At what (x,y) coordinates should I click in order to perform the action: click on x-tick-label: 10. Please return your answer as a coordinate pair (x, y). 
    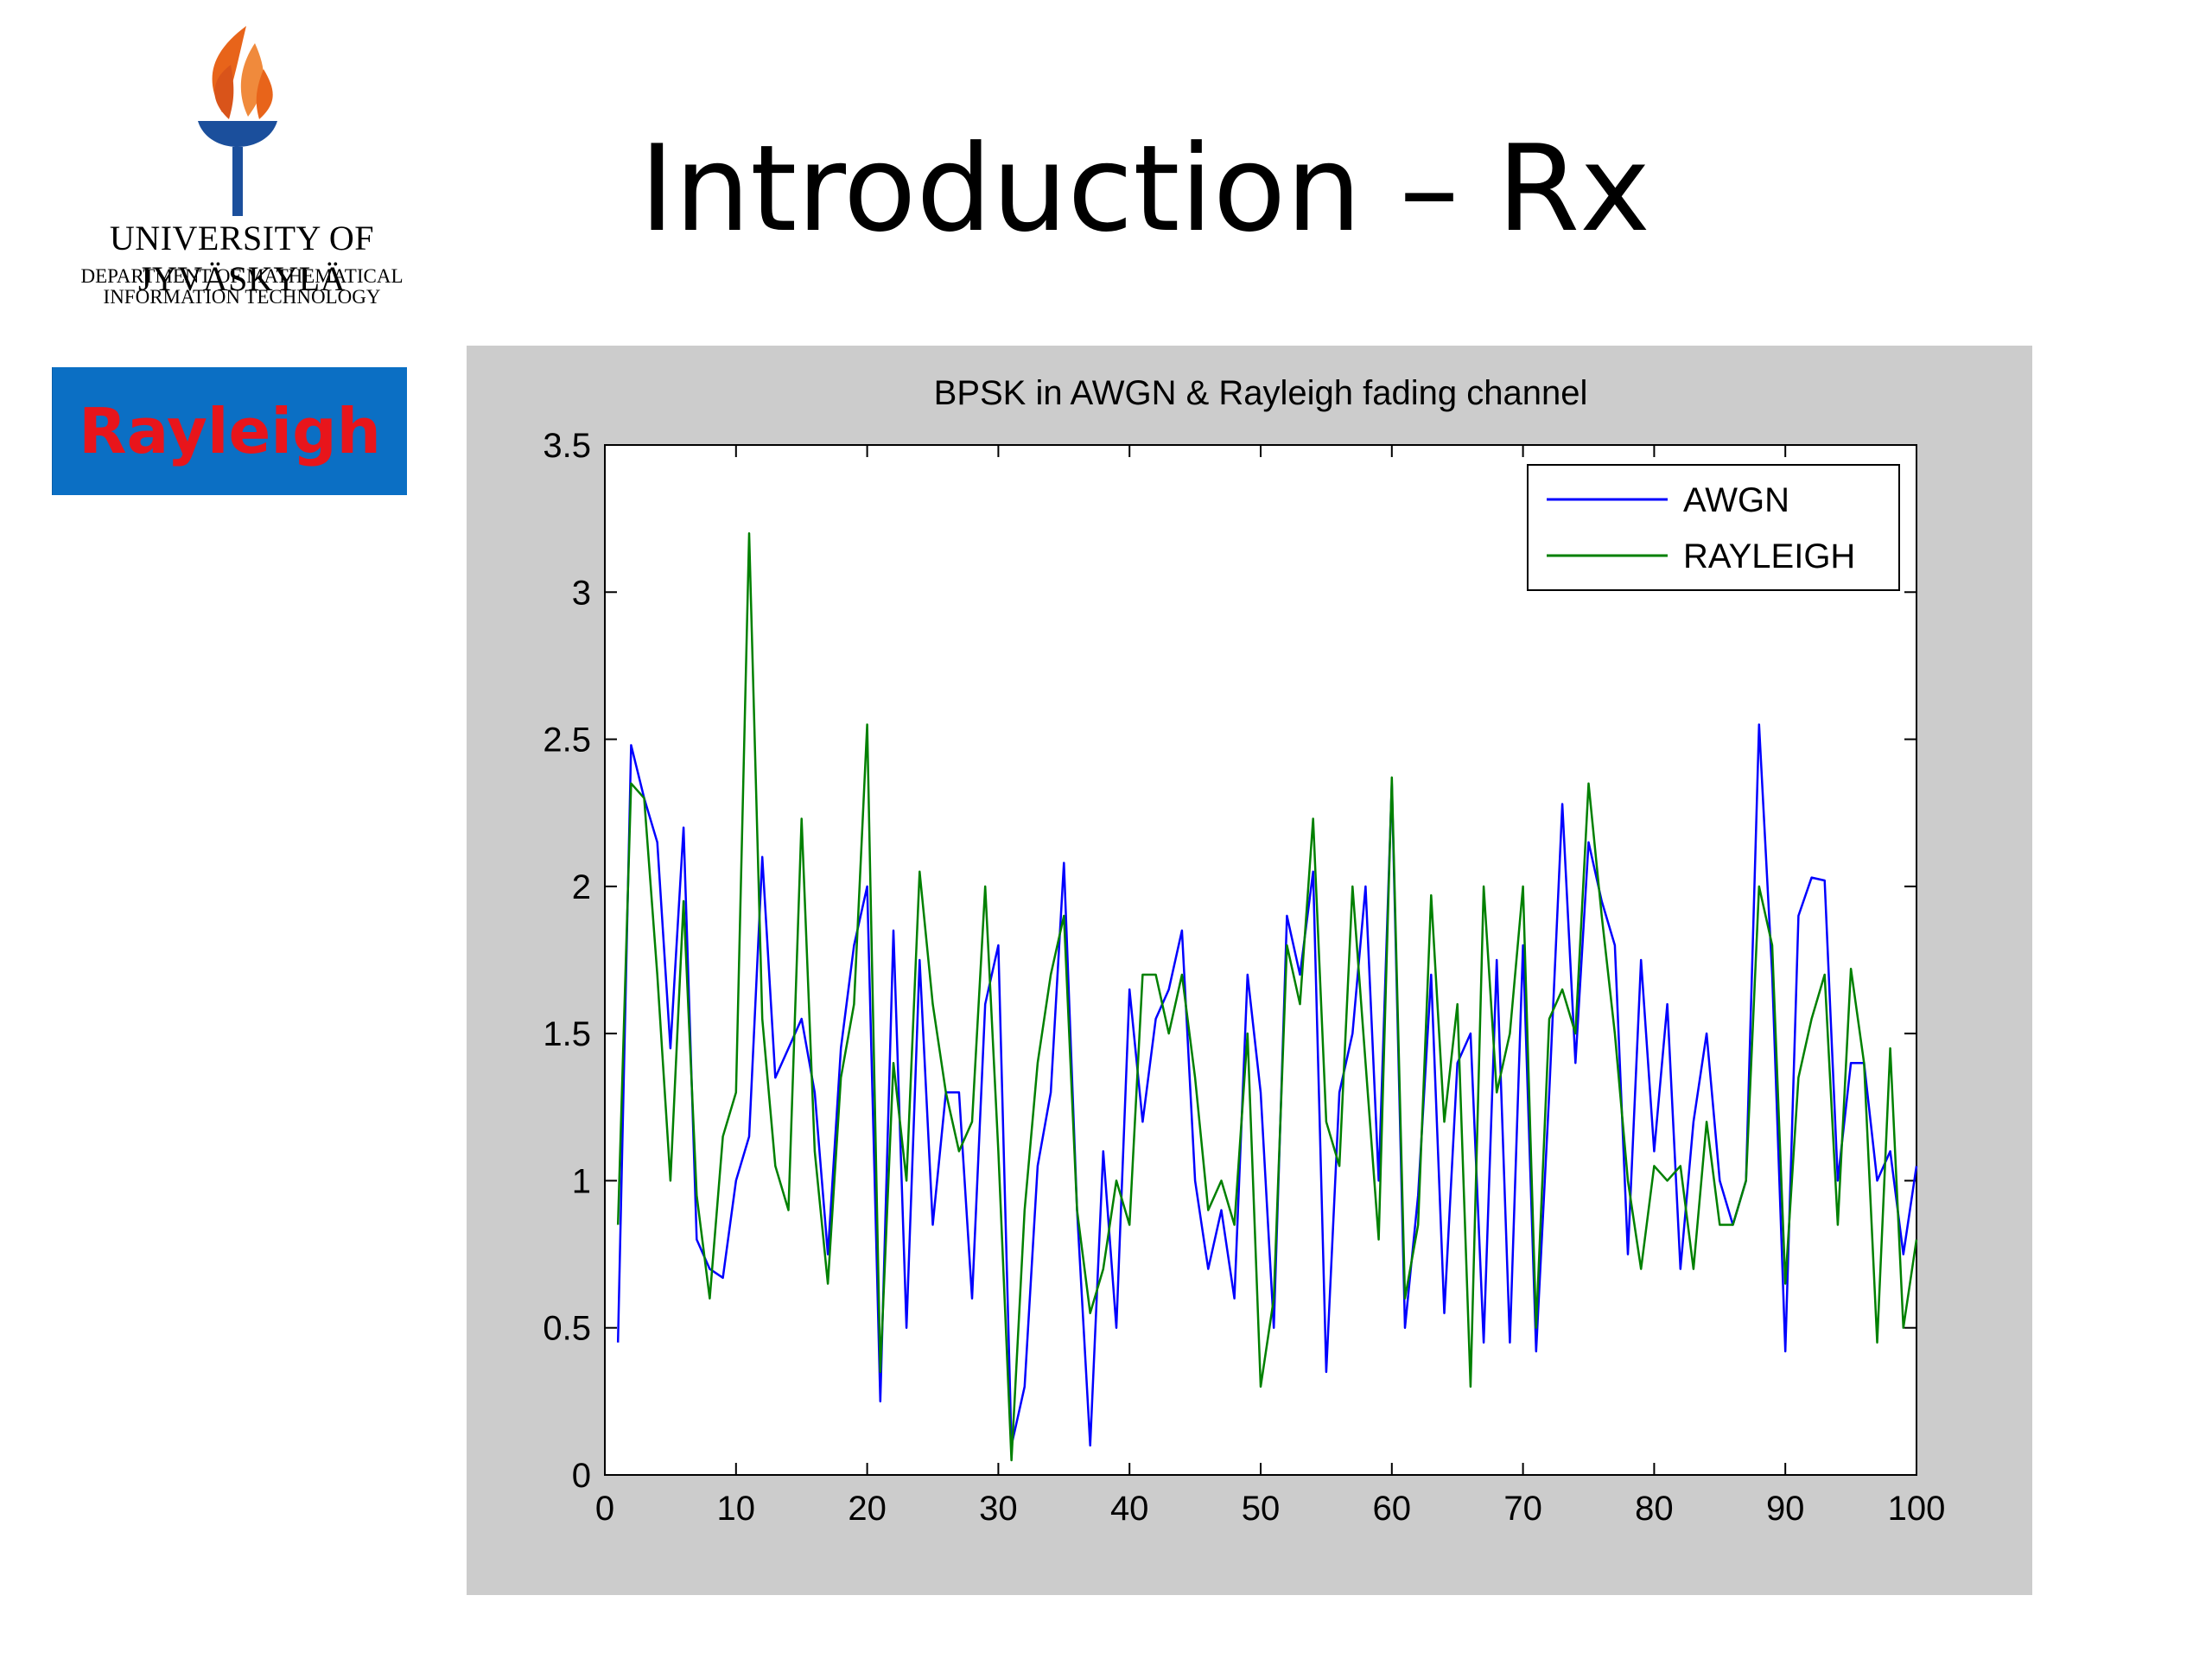
    Looking at the image, I should click on (736, 1509).